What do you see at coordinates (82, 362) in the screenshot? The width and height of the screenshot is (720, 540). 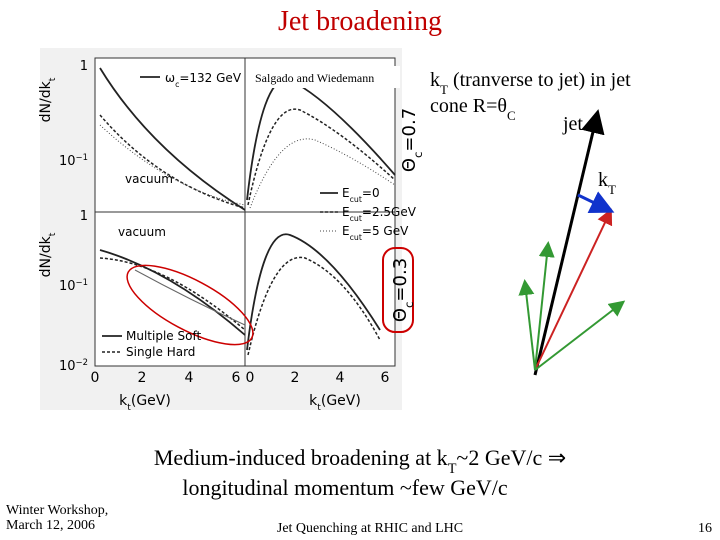 I see `text-part: −2` at bounding box center [82, 362].